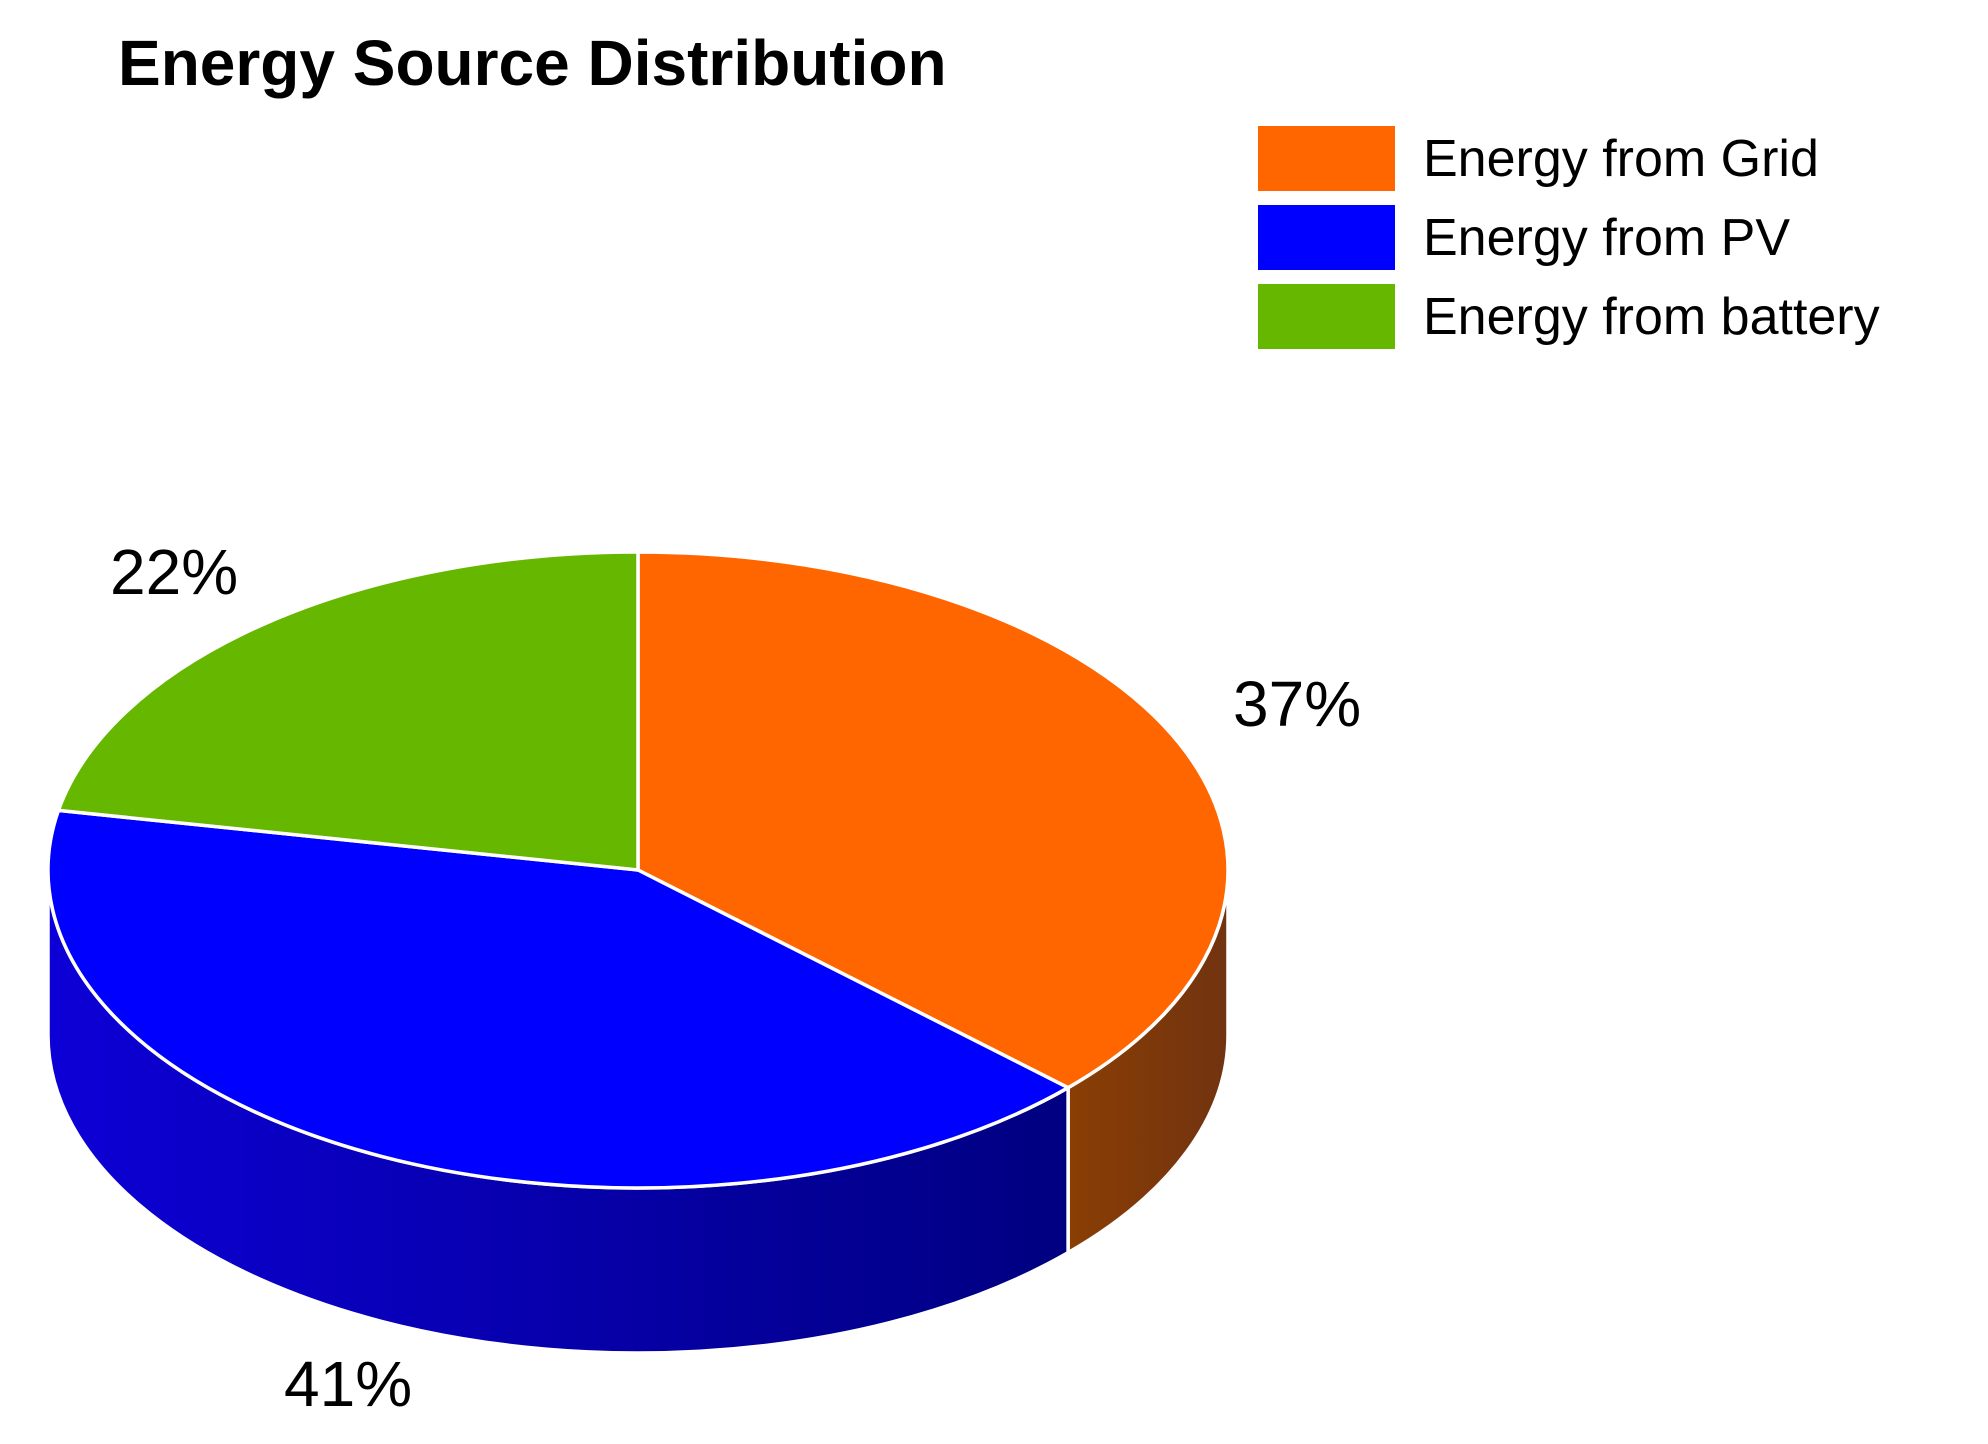  What do you see at coordinates (348, 711) in the screenshot?
I see `pie-slice-battery-top` at bounding box center [348, 711].